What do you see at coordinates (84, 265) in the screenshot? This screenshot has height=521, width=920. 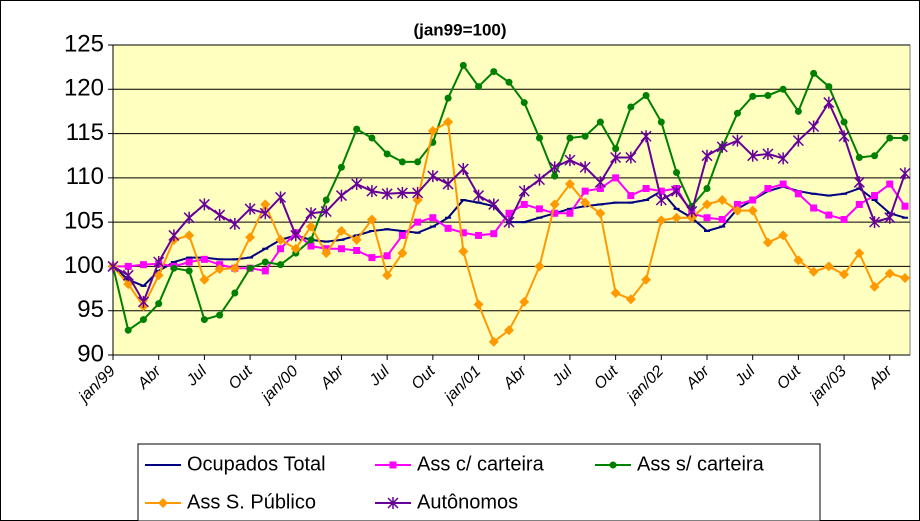 I see `y-tick-label: 100` at bounding box center [84, 265].